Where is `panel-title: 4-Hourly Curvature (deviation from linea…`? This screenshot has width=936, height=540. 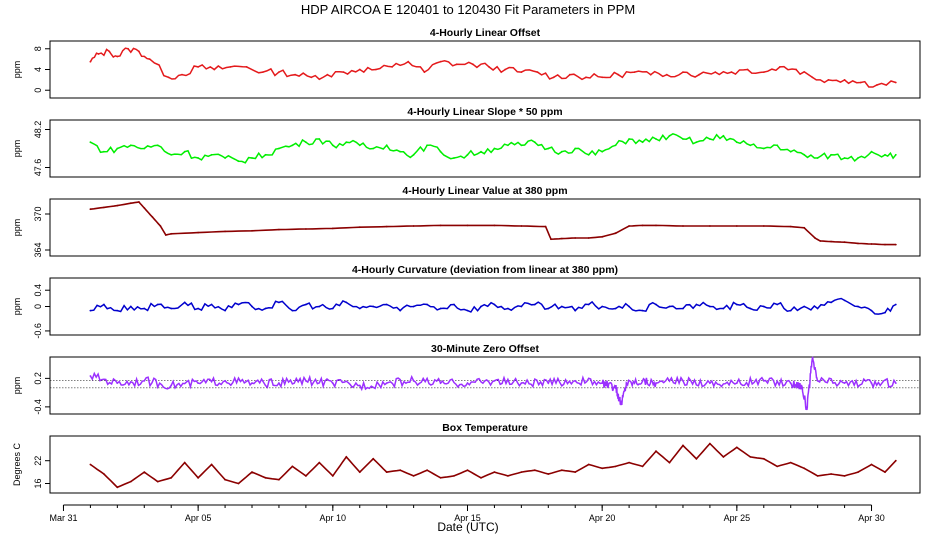 panel-title: 4-Hourly Curvature (deviation from linea… is located at coordinates (485, 270).